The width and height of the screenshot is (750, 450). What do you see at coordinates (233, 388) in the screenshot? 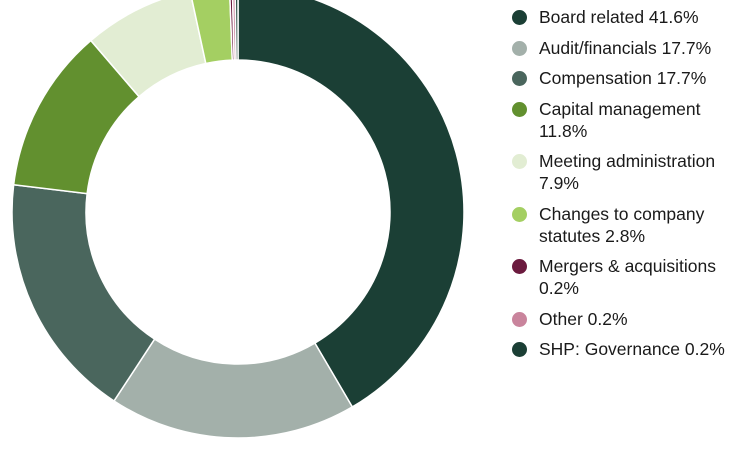
I see `donut-slice-audit-financials` at bounding box center [233, 388].